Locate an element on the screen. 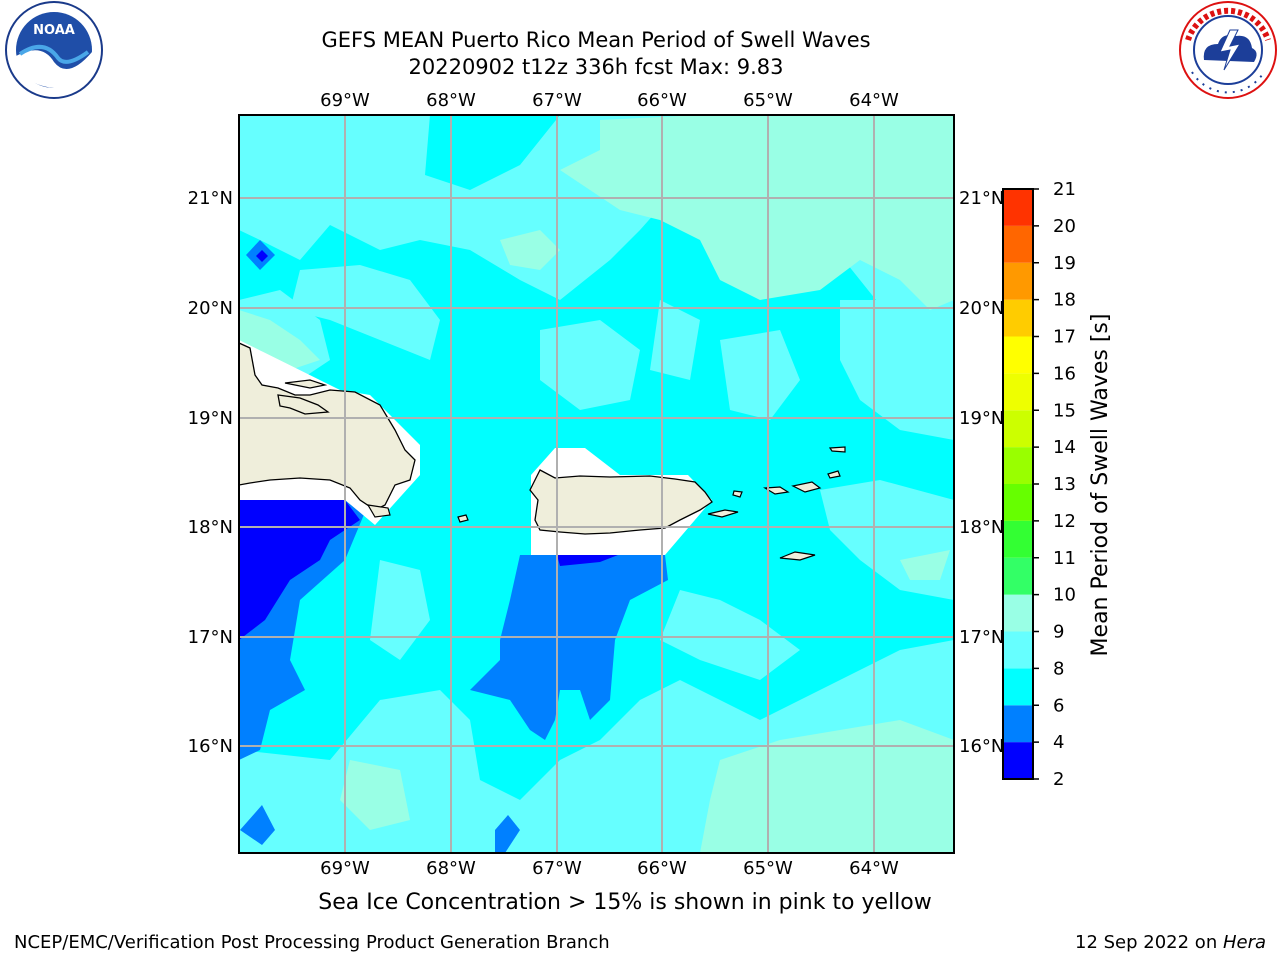 The image size is (1280, 960). footer-host: Hera is located at coordinates (1244, 942).